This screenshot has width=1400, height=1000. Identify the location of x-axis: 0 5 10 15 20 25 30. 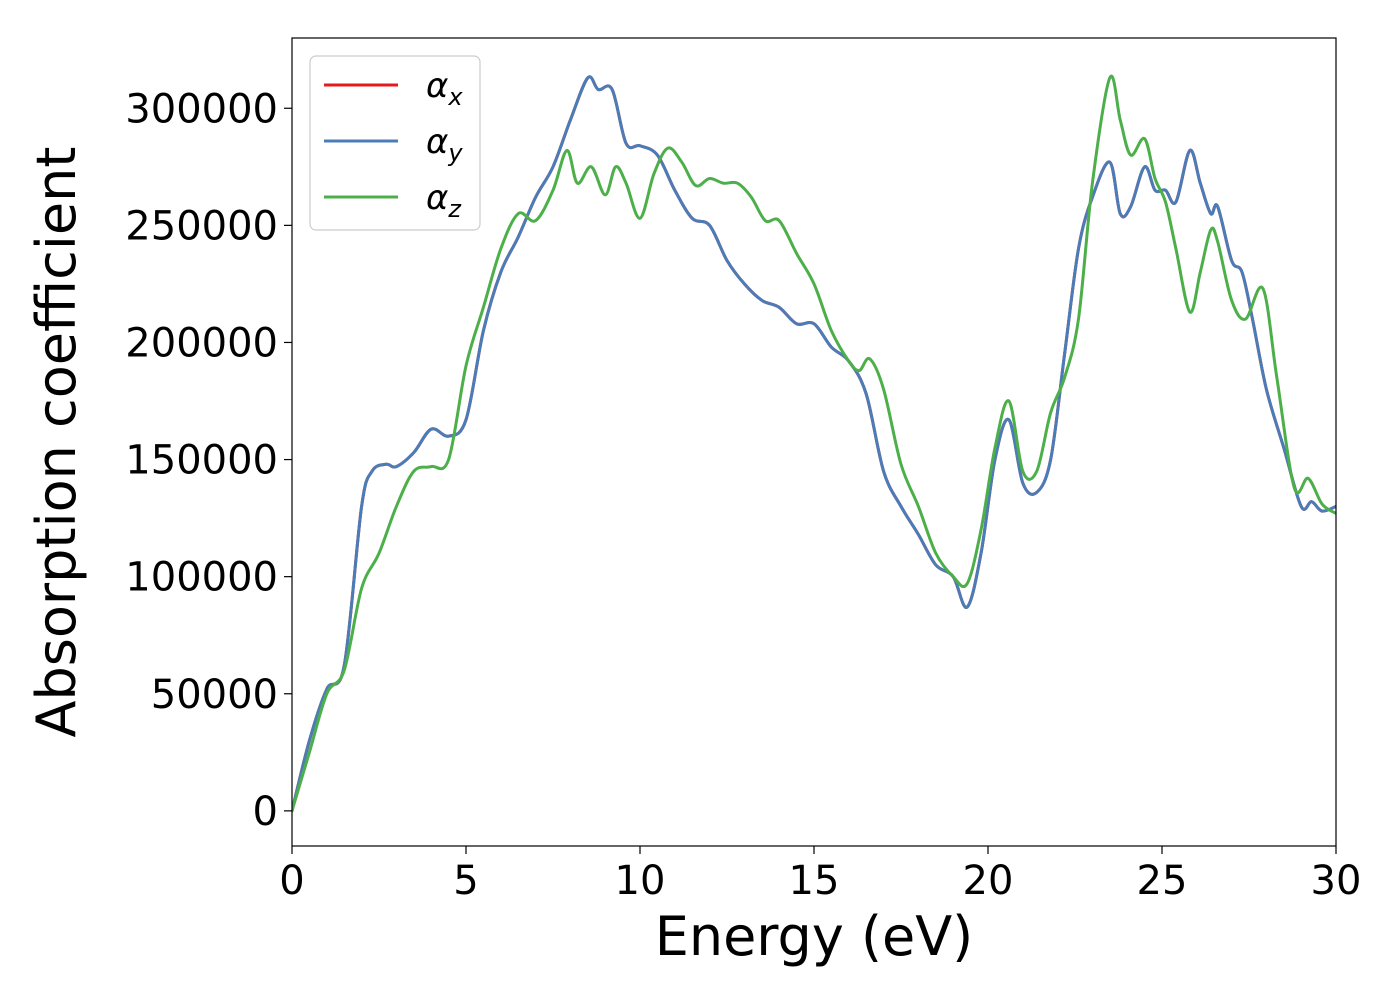
(820, 875).